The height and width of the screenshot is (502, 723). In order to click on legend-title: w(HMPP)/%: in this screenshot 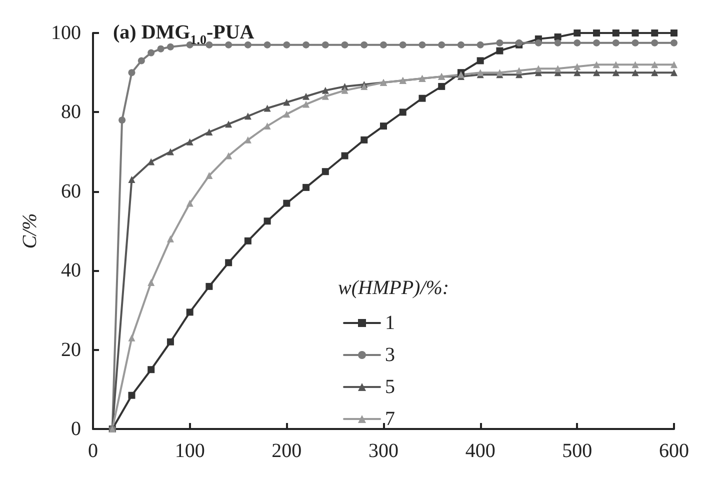, I will do `click(394, 288)`.